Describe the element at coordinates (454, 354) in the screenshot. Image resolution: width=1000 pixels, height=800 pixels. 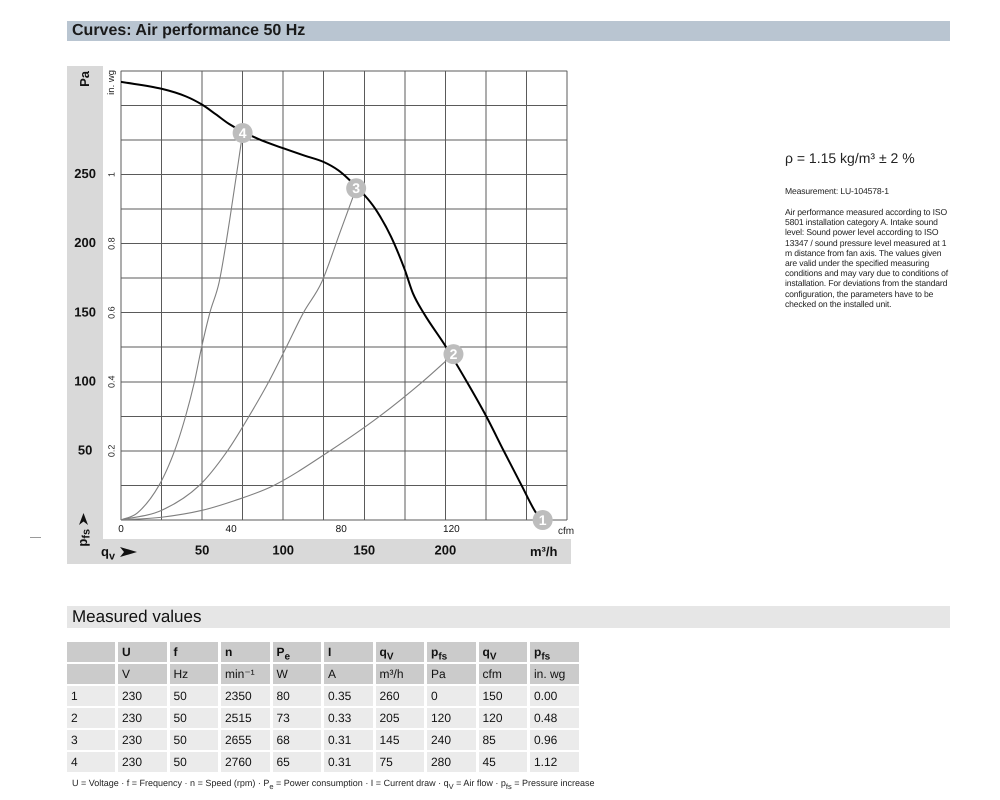
I see `annotation: 2` at that location.